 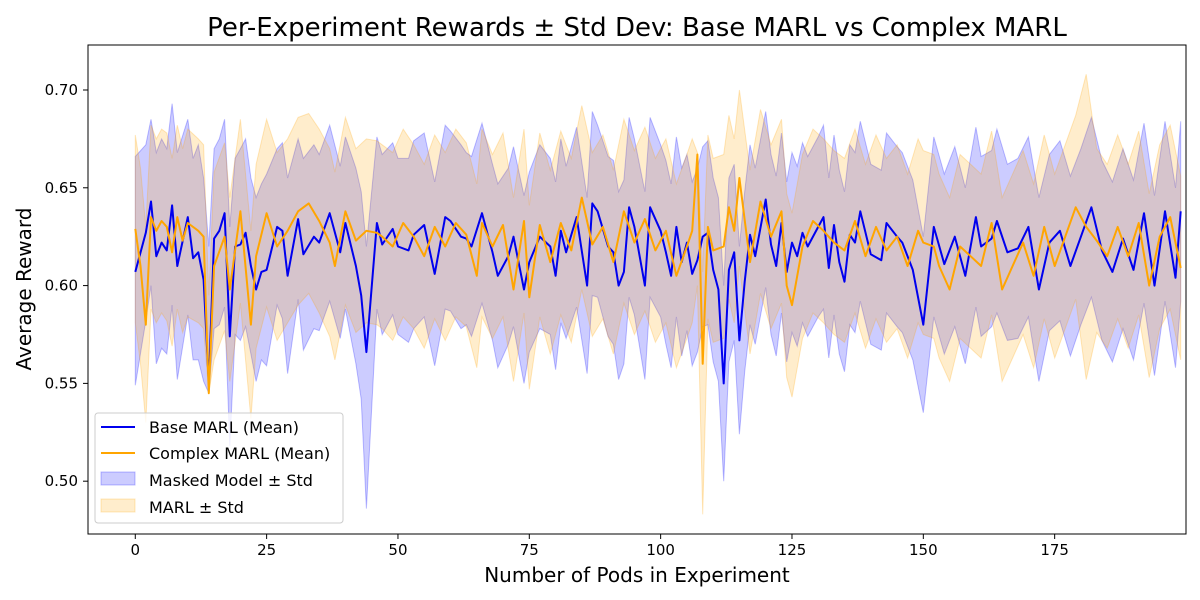 What do you see at coordinates (660, 550) in the screenshot?
I see `x-tick-label: 100` at bounding box center [660, 550].